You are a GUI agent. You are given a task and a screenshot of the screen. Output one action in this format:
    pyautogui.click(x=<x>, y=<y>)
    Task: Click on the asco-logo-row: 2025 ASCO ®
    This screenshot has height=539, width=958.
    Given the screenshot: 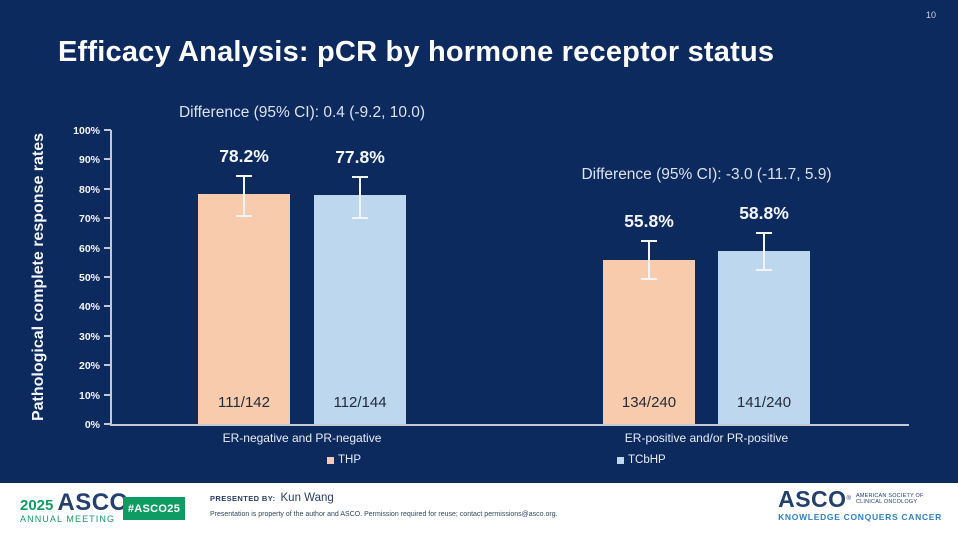 What is the action you would take?
    pyautogui.click(x=76, y=502)
    